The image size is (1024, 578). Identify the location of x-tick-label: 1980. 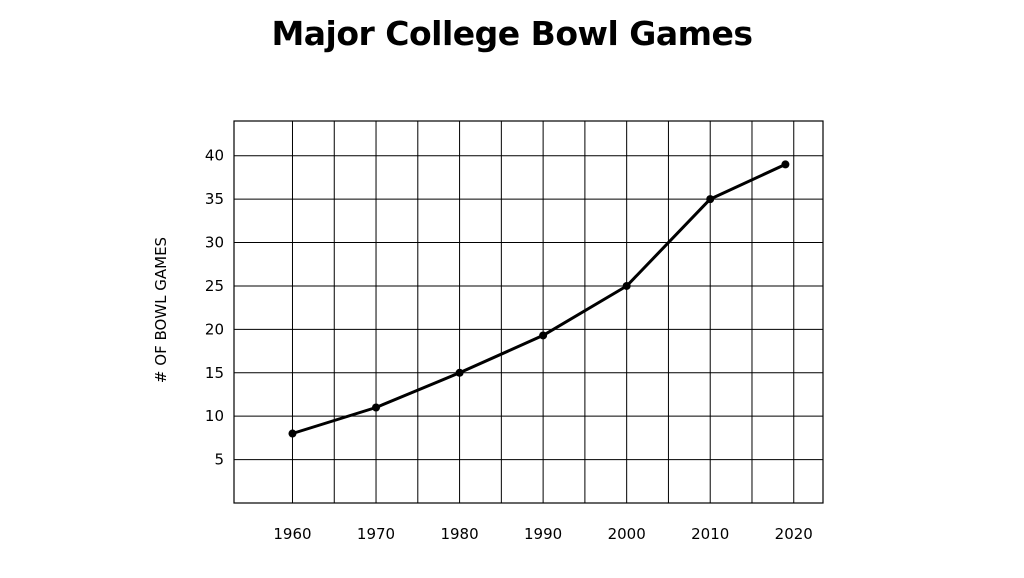
(459, 534).